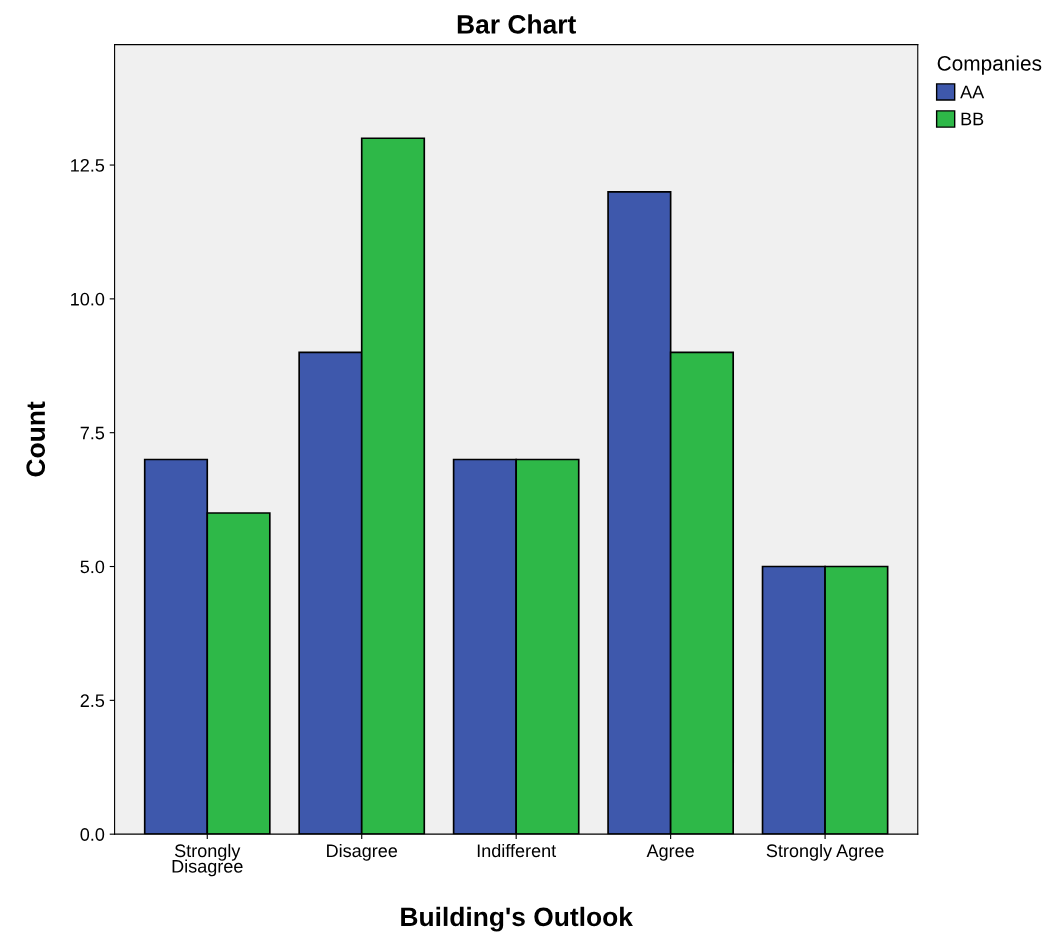 The height and width of the screenshot is (949, 1061). I want to click on x-tick-label: Indifferent, so click(517, 850).